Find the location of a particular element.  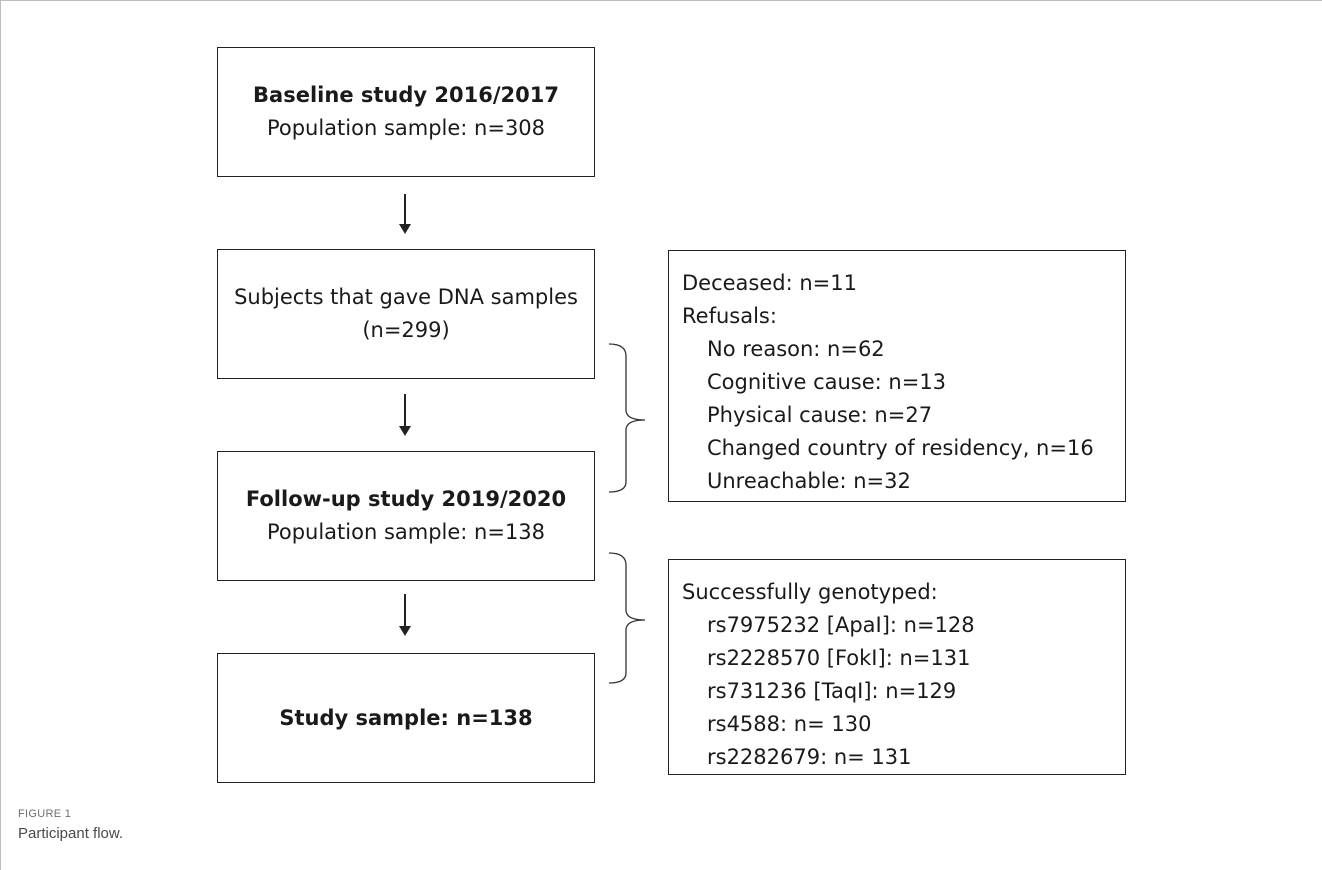

followup-study-sample: Population sample: n=138 is located at coordinates (406, 532).